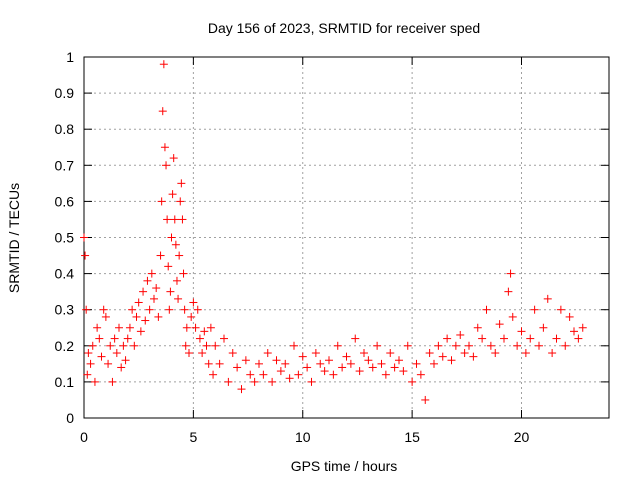  I want to click on y-tick-label: 0.1, so click(65, 382).